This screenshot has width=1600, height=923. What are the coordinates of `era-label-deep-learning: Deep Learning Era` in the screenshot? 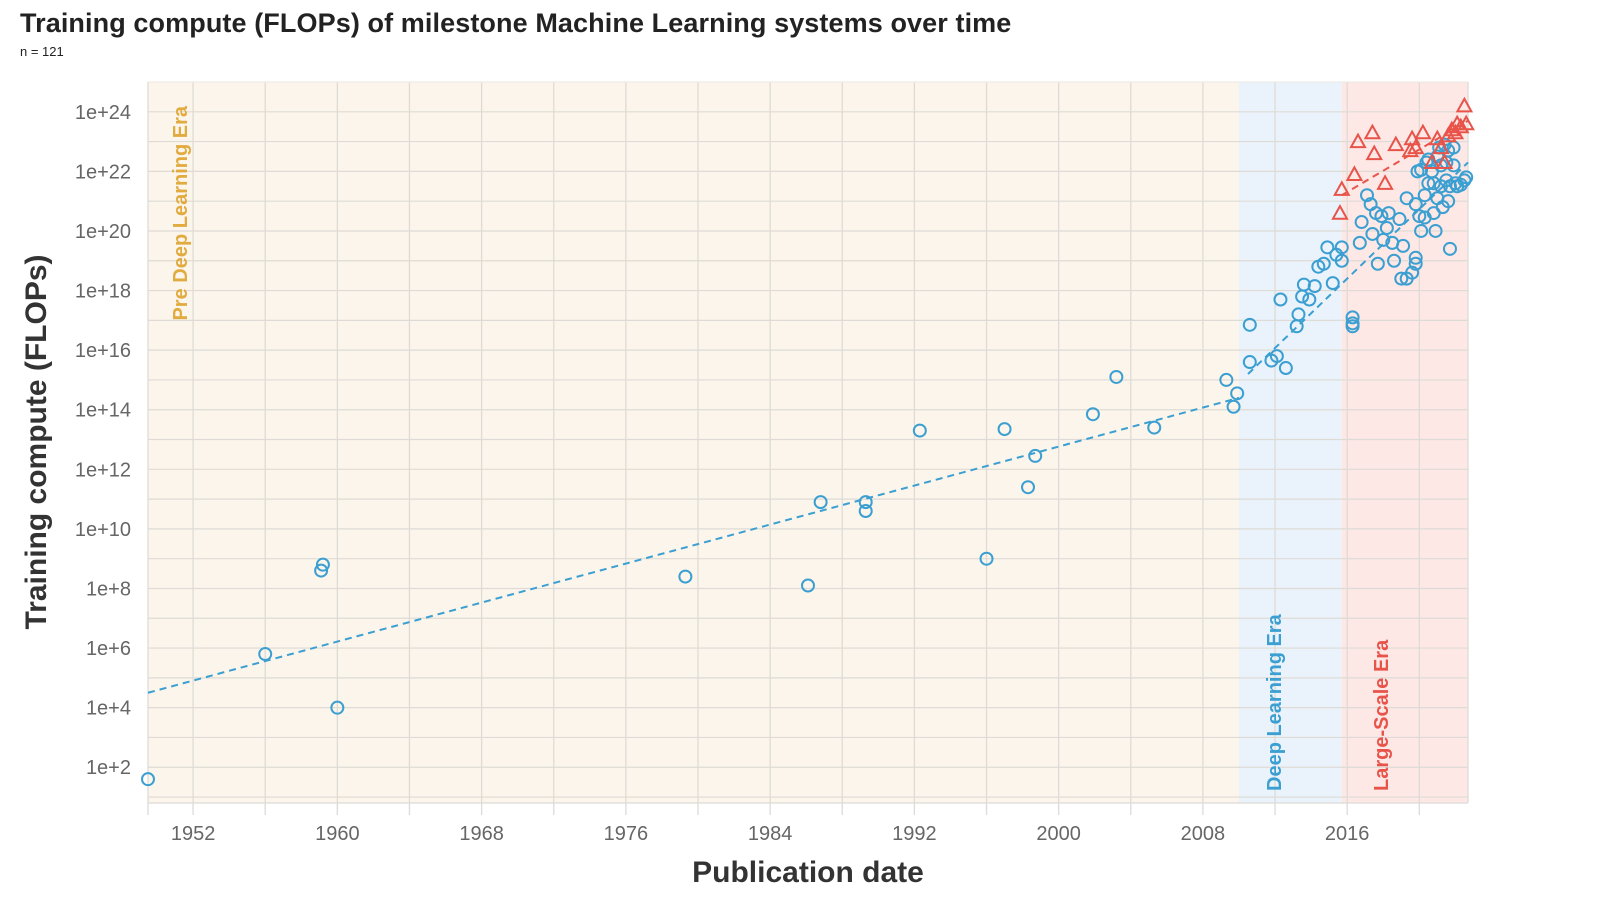 It's located at (1275, 702).